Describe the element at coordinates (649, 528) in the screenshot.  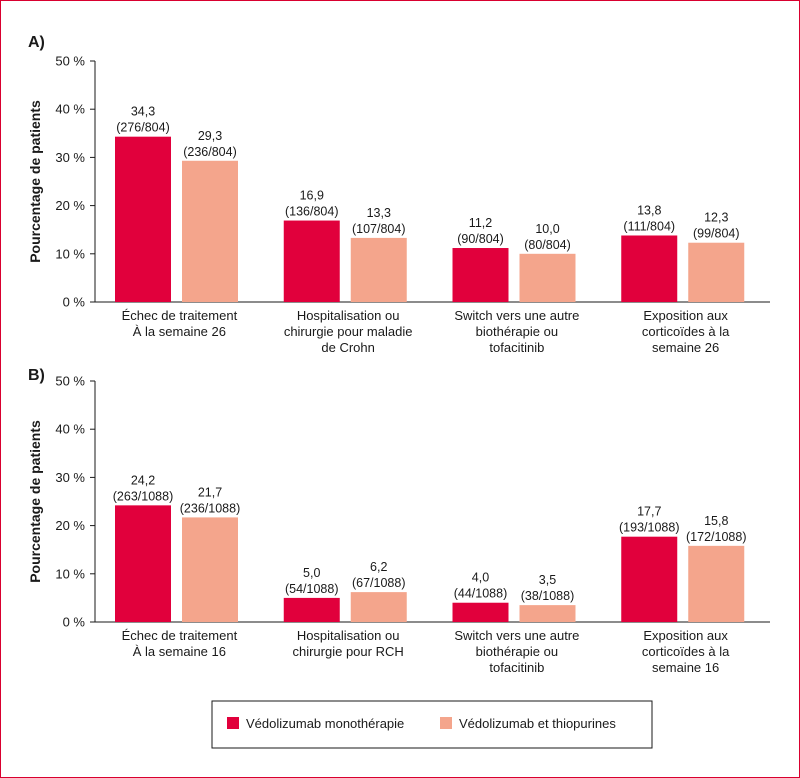
I see `data-label-count: (193/1088)` at that location.